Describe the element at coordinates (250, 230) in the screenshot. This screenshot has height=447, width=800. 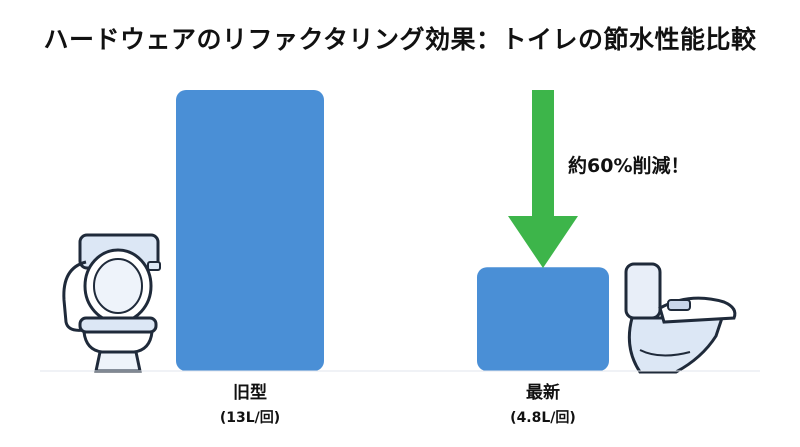
I see `bar-old` at that location.